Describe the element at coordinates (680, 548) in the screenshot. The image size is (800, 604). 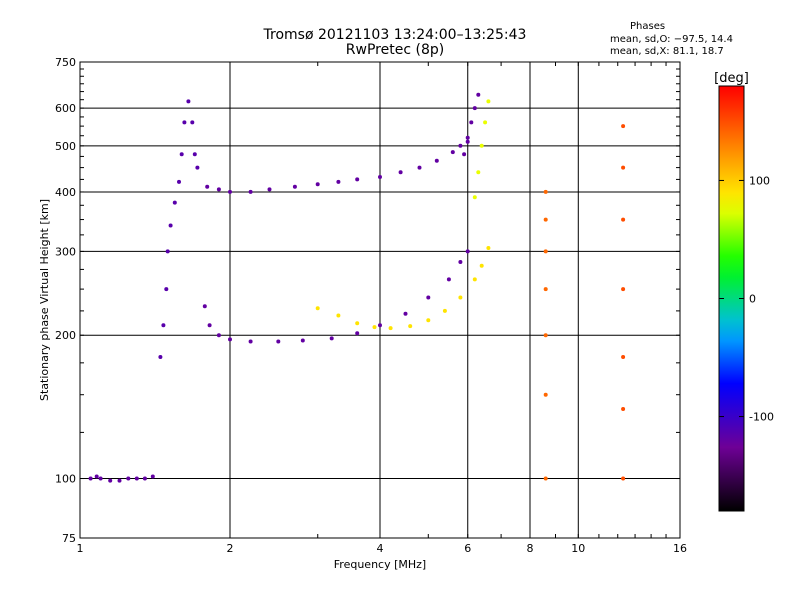
I see `x-tick-label: 16` at that location.